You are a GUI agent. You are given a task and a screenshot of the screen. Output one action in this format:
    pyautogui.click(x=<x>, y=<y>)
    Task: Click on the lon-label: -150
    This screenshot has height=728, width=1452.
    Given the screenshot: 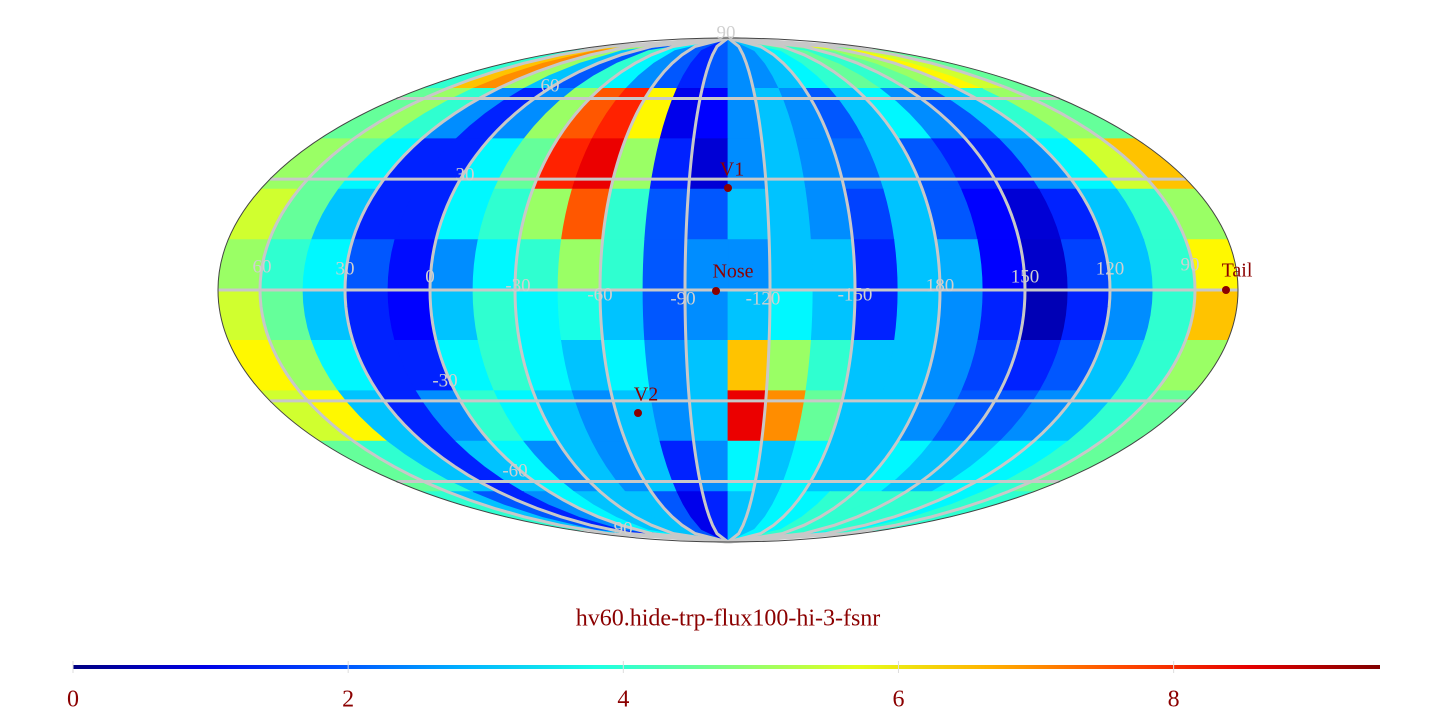 What is the action you would take?
    pyautogui.click(x=855, y=294)
    